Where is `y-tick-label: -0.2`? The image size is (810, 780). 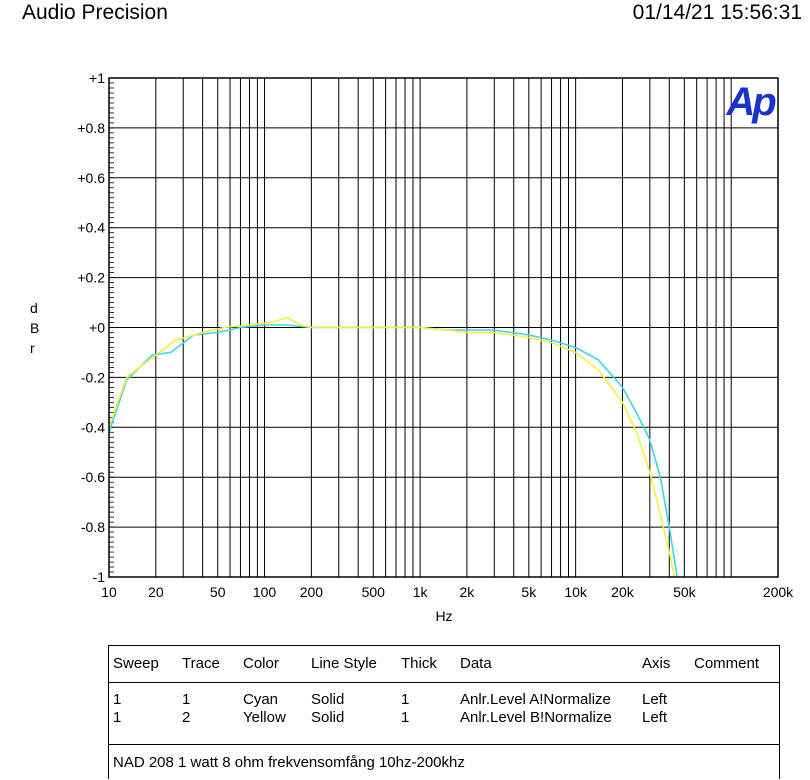
y-tick-label: -0.2 is located at coordinates (93, 377).